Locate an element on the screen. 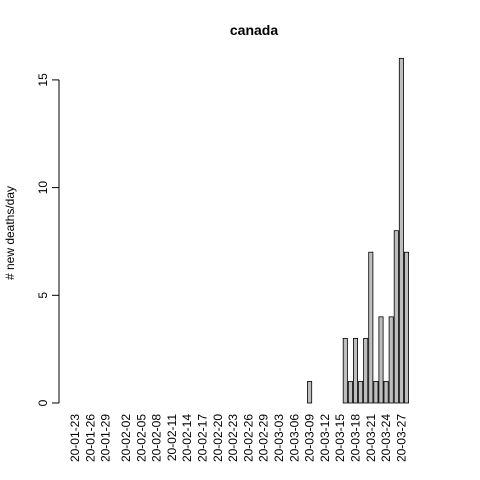 This screenshot has width=480, height=480. y-axis-tick-label: 15 is located at coordinates (43, 80).